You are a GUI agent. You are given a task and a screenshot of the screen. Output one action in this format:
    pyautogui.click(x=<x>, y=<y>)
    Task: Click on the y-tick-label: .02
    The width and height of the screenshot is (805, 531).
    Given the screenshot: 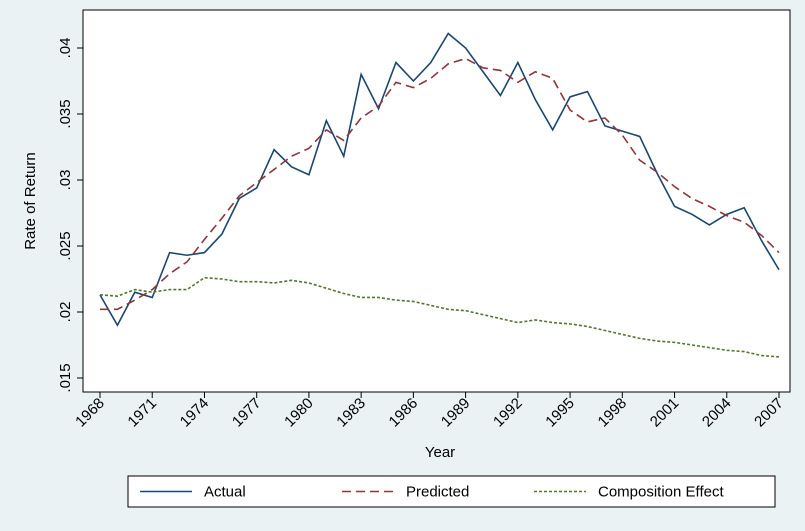 What is the action you would take?
    pyautogui.click(x=65, y=312)
    